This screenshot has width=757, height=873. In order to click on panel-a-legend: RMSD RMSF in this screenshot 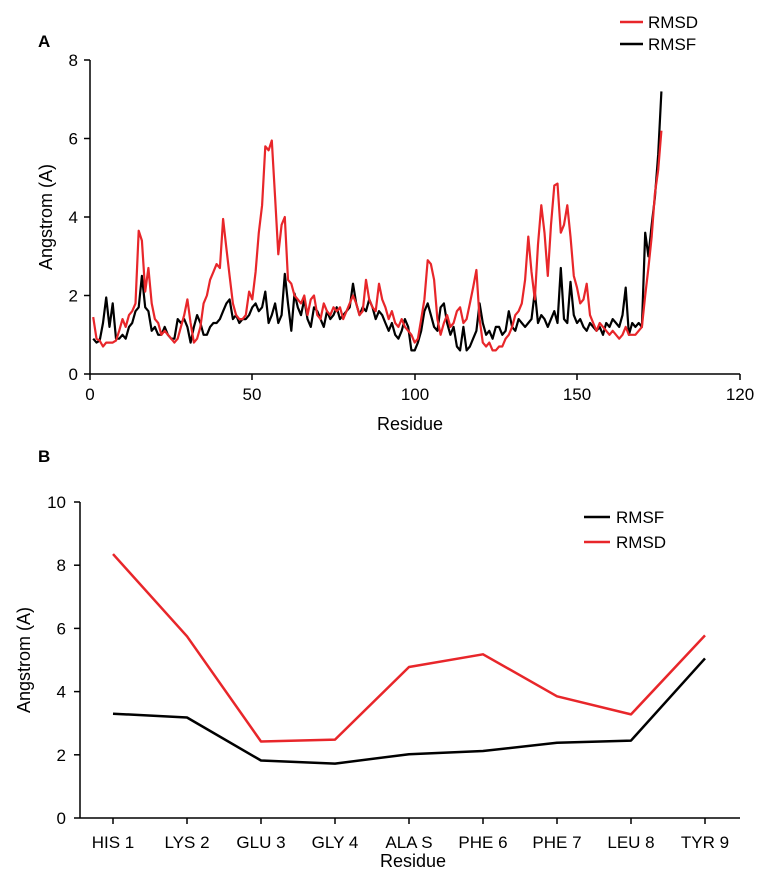, I will do `click(659, 33)`.